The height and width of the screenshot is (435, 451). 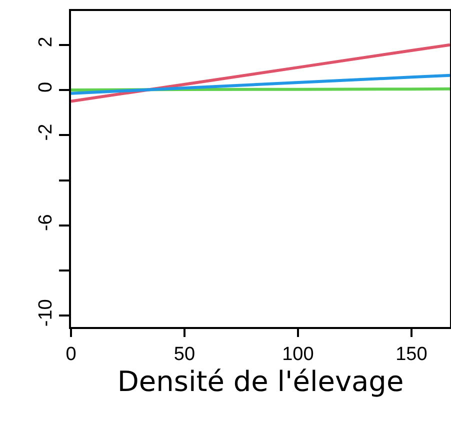 What do you see at coordinates (71, 354) in the screenshot?
I see `x-tick-label: 0` at bounding box center [71, 354].